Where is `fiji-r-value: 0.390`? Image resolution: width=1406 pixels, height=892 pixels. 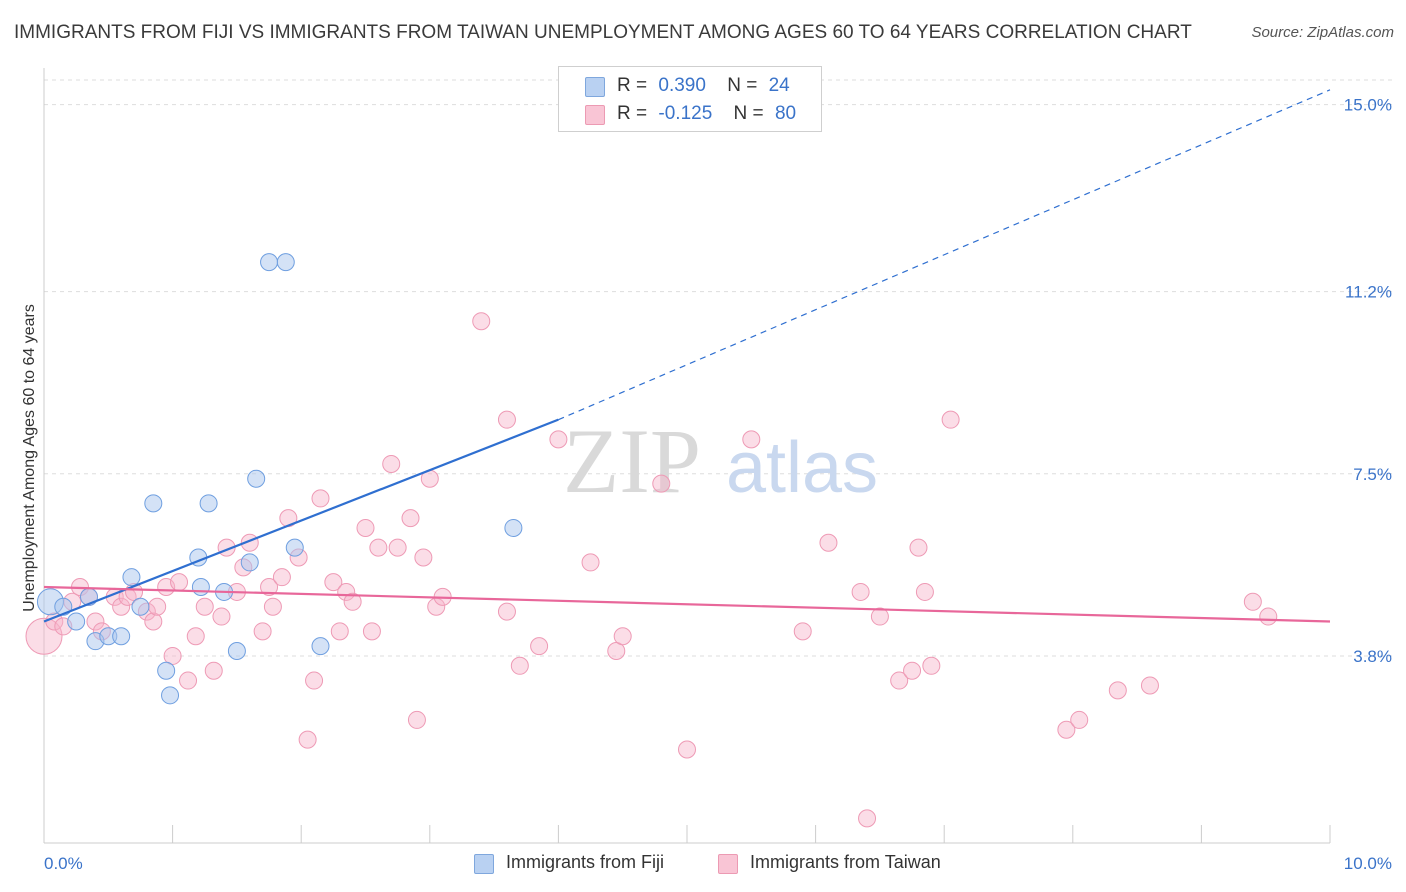
fiji-r-value: 0.390 is located at coordinates (682, 85).